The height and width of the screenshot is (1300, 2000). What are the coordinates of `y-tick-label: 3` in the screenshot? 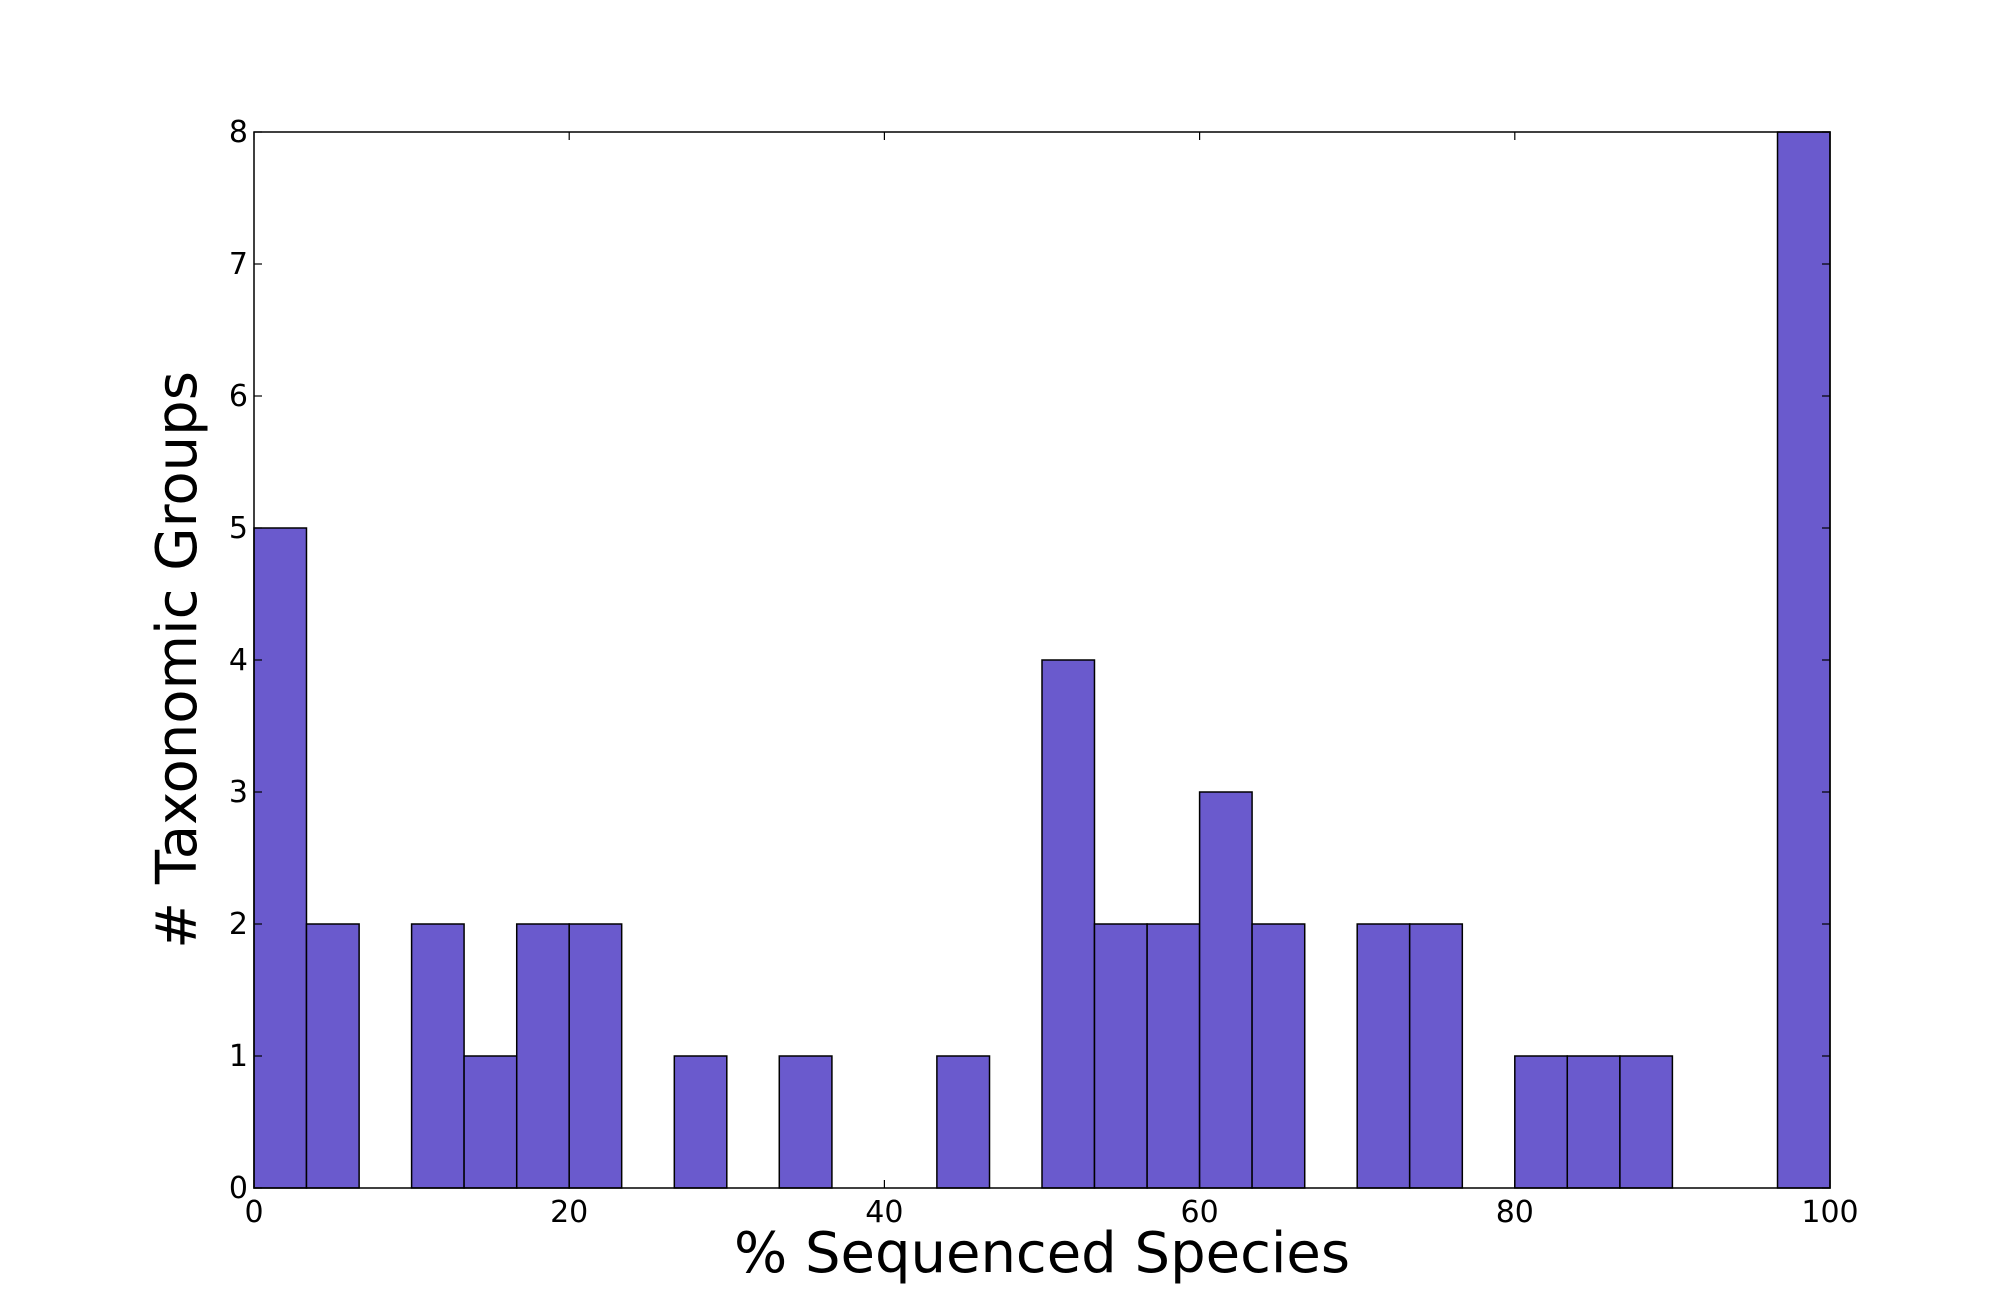 It's located at (238, 792).